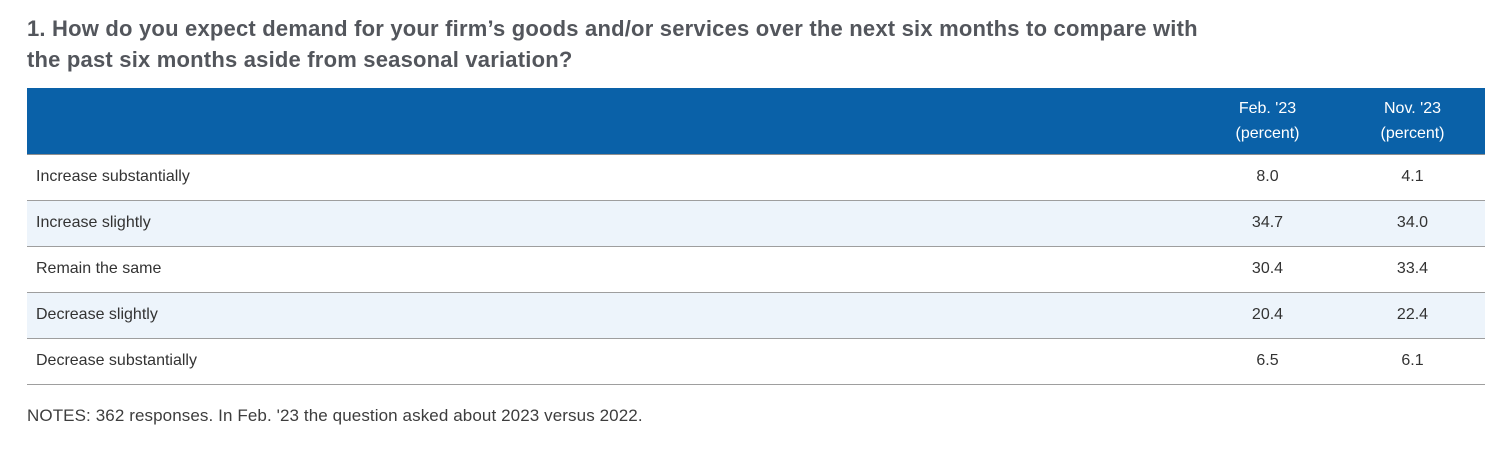  What do you see at coordinates (1412, 121) in the screenshot?
I see `column-header-nov: Nov. '23 (percent)` at bounding box center [1412, 121].